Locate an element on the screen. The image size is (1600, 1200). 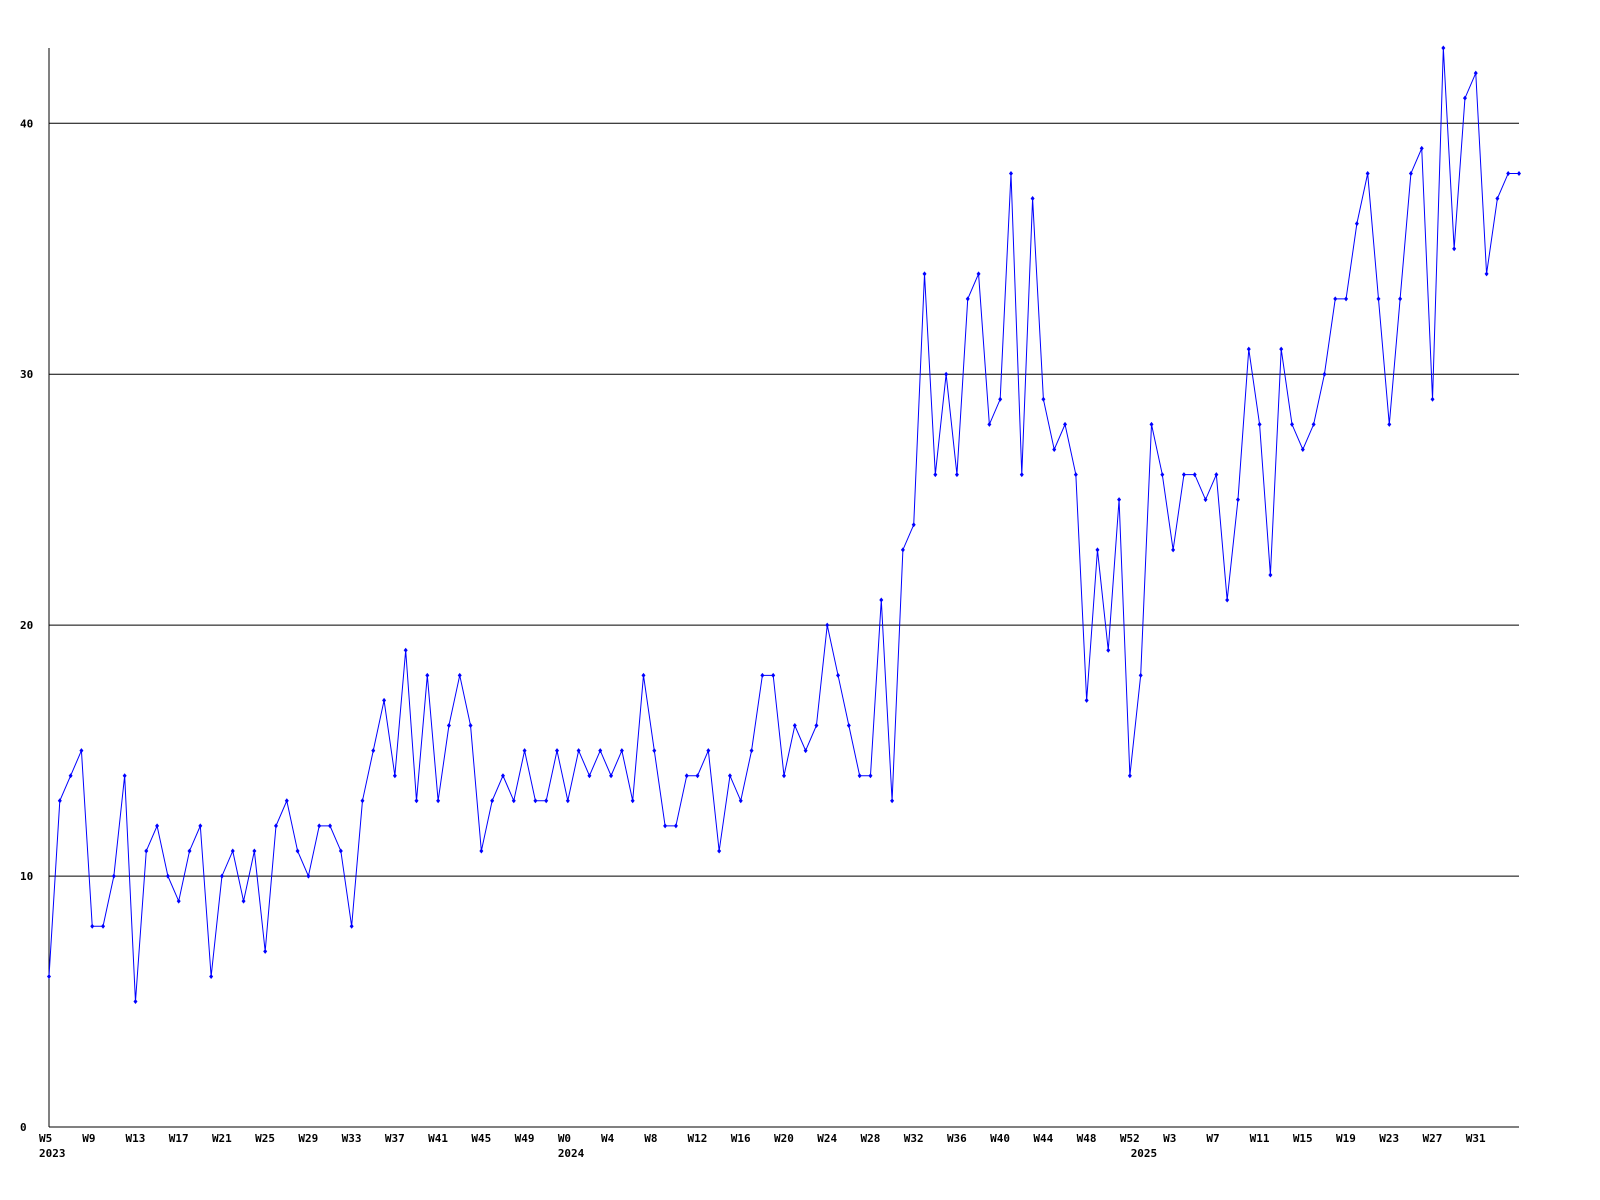
x-tick-label: W52 is located at coordinates (1130, 1138).